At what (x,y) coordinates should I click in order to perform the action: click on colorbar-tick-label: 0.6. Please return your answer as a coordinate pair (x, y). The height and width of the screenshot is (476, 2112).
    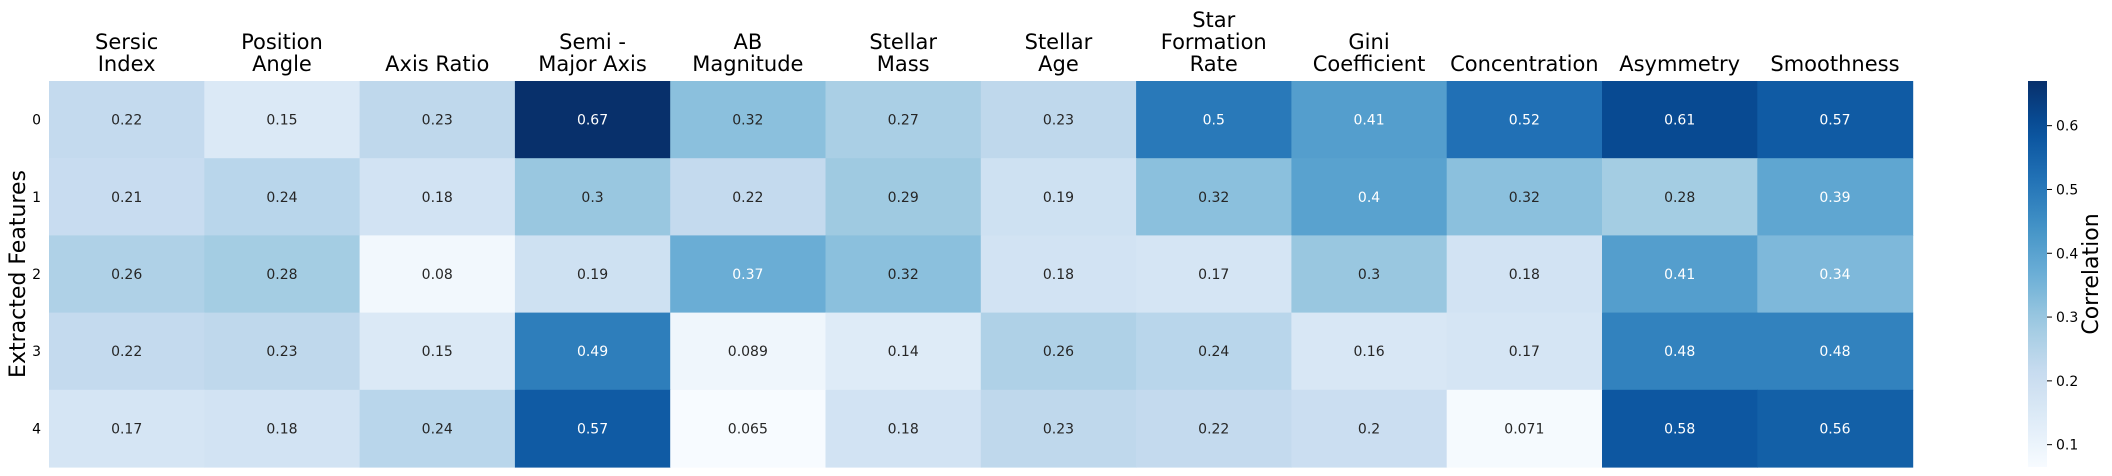
    Looking at the image, I should click on (2067, 127).